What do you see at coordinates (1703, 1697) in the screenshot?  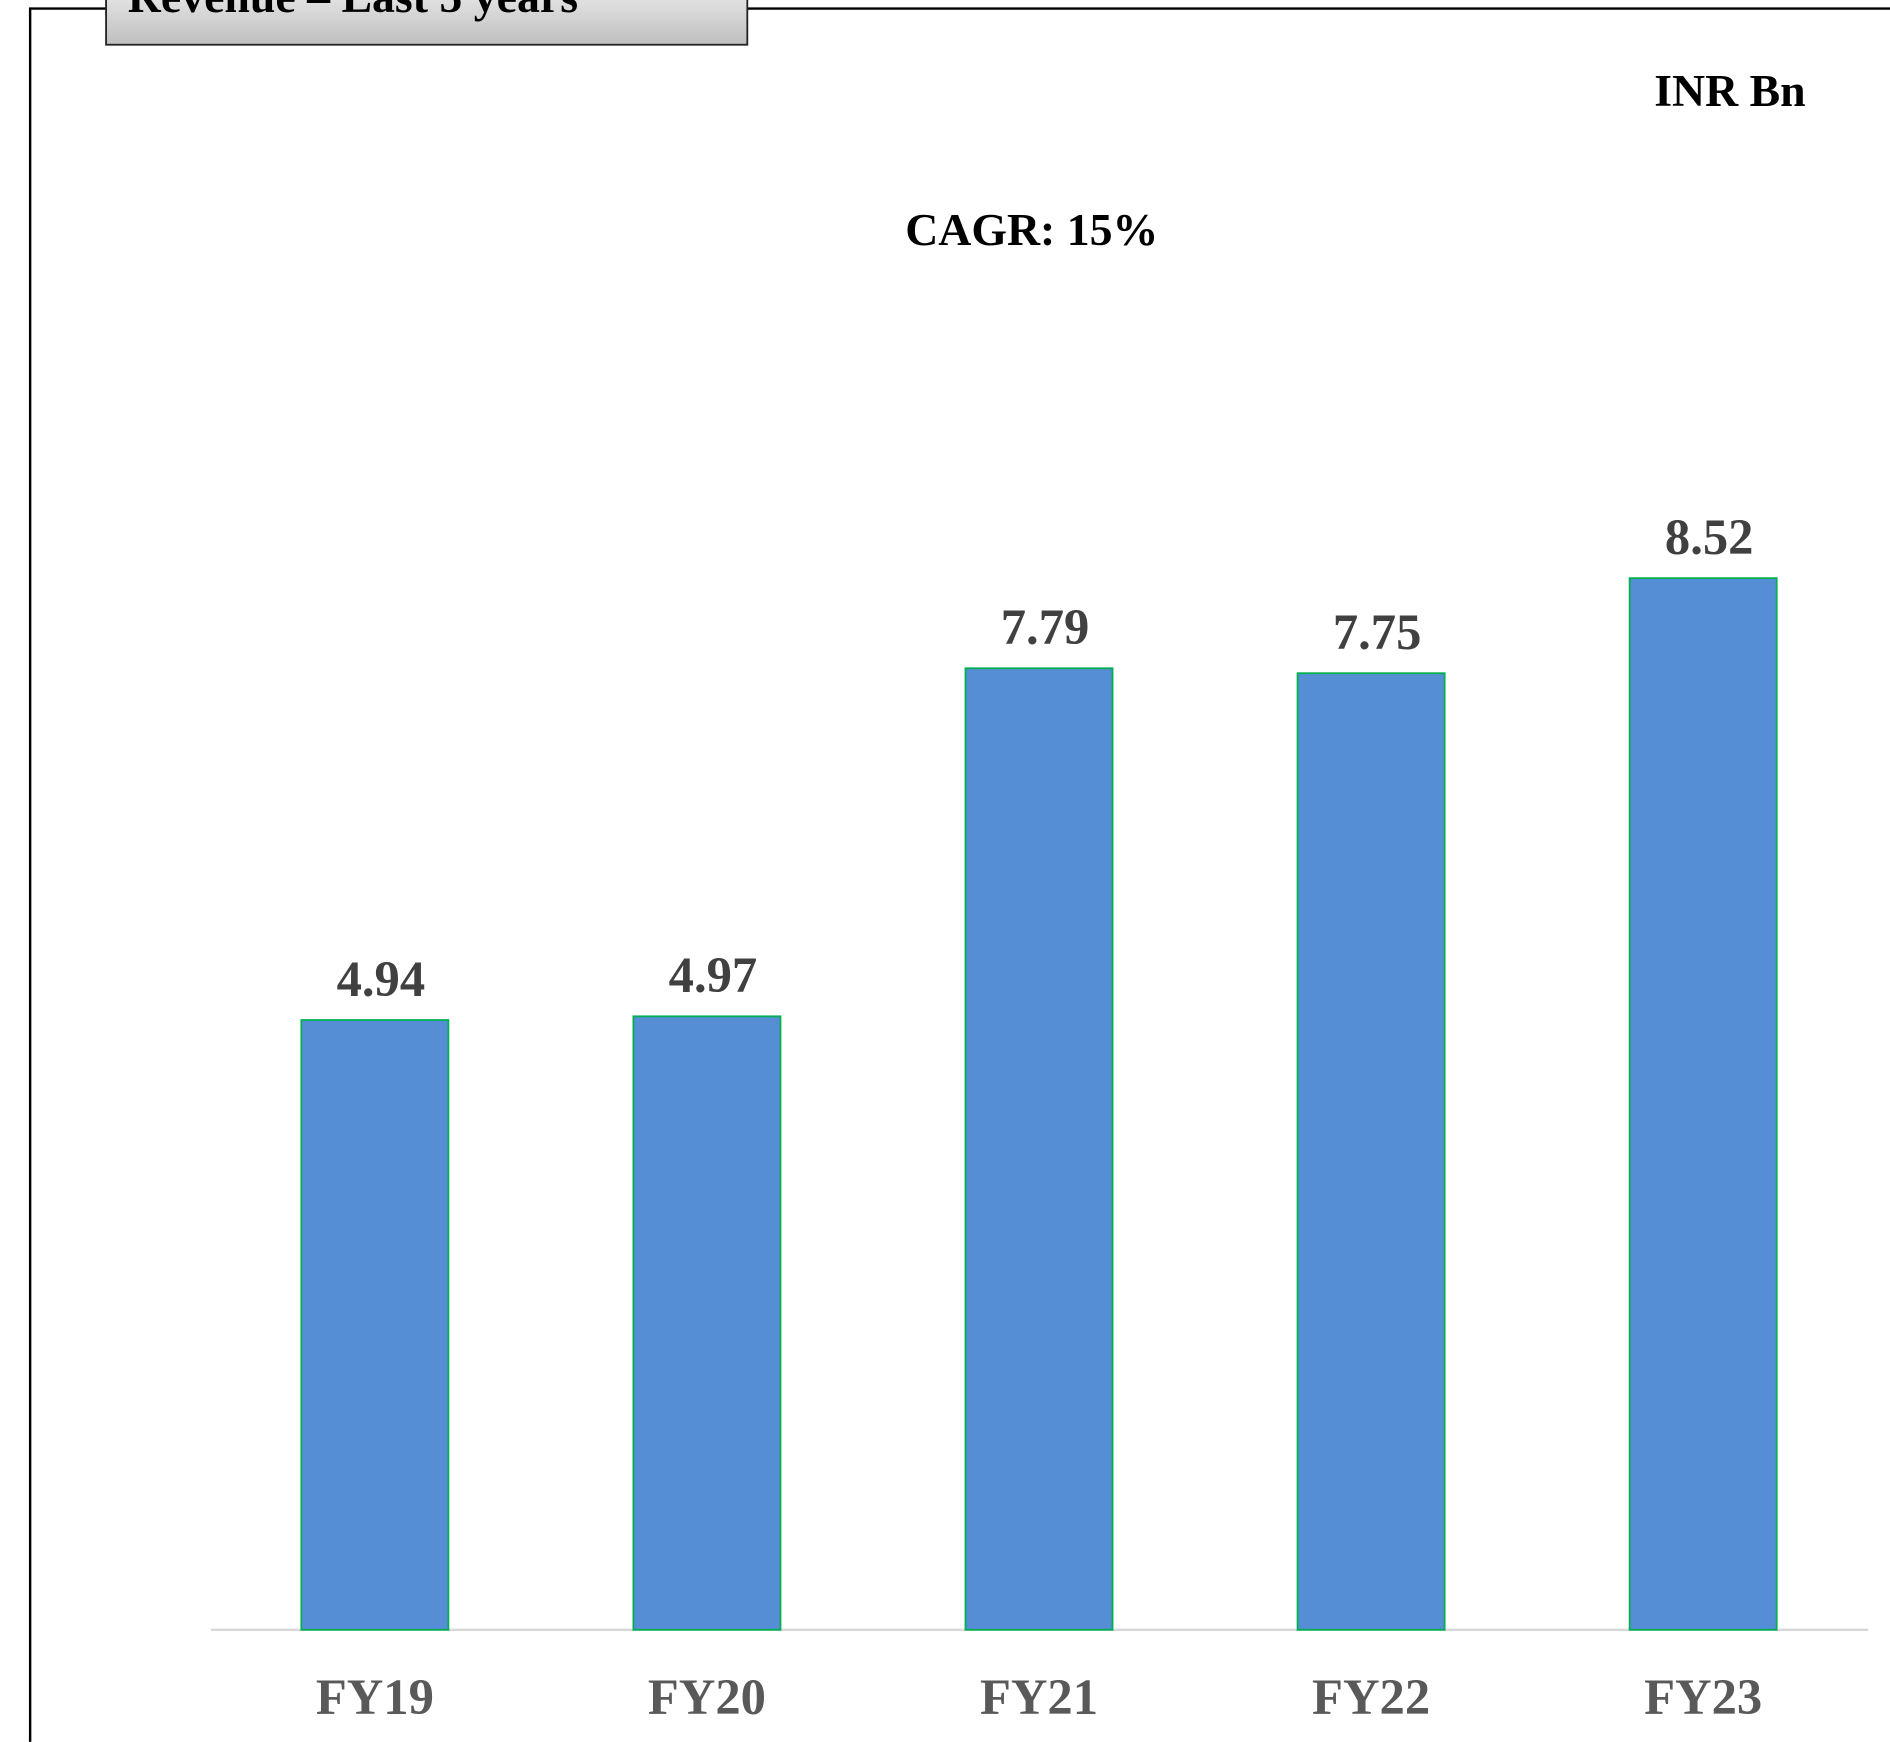 I see `x-tick-label: FY23` at bounding box center [1703, 1697].